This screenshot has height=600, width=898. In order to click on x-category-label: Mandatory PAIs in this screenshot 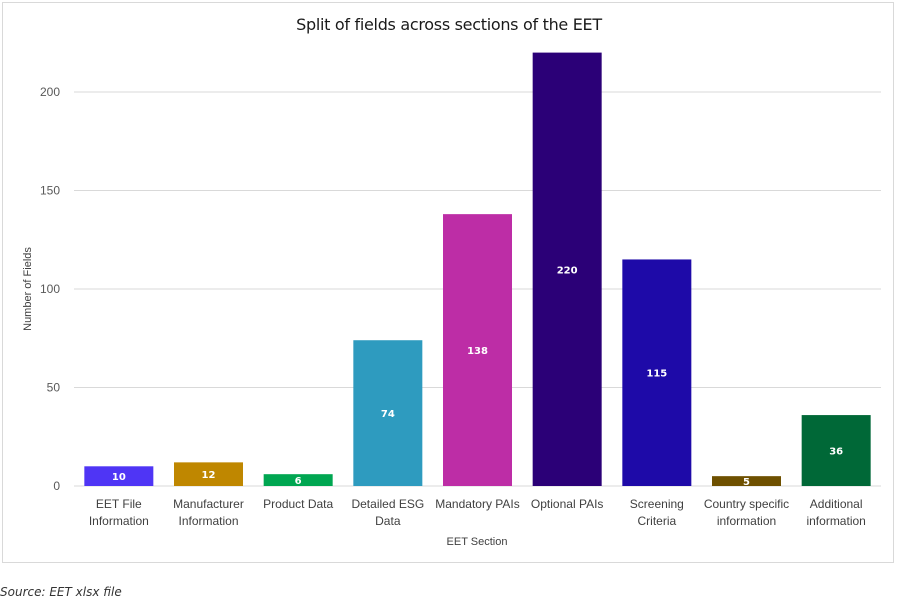, I will do `click(477, 504)`.